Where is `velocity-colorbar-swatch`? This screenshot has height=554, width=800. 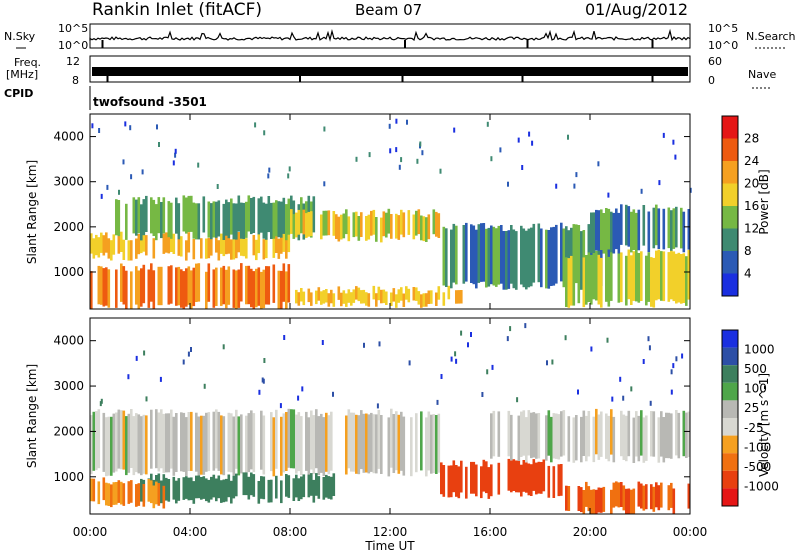 velocity-colorbar-swatch is located at coordinates (730, 479).